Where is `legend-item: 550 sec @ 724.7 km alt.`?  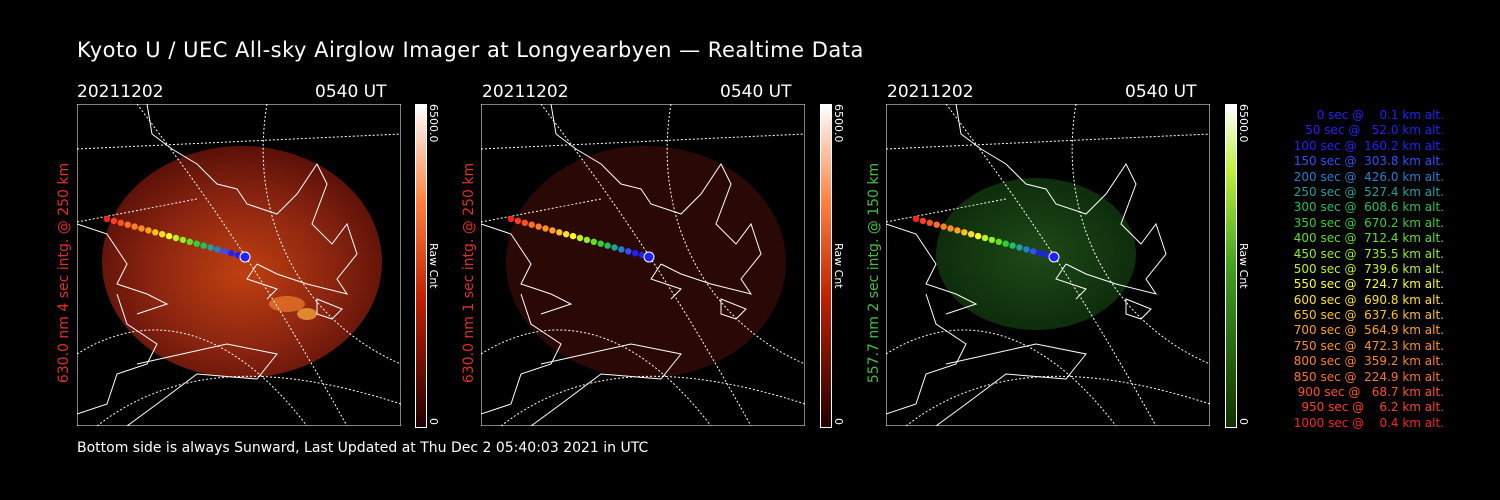 legend-item: 550 sec @ 724.7 km alt. is located at coordinates (1368, 284).